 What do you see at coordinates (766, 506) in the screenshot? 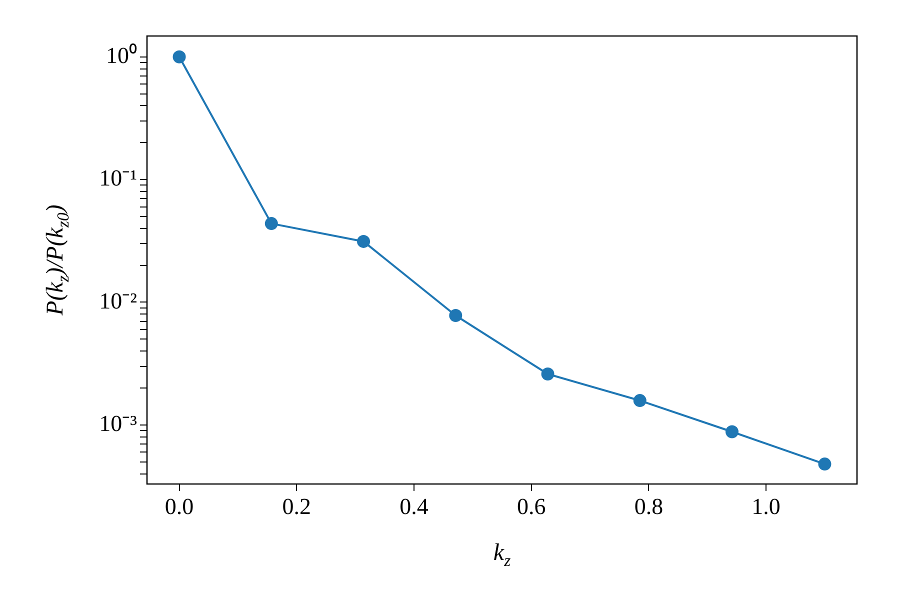
I see `x-tick-label: 1.0` at bounding box center [766, 506].